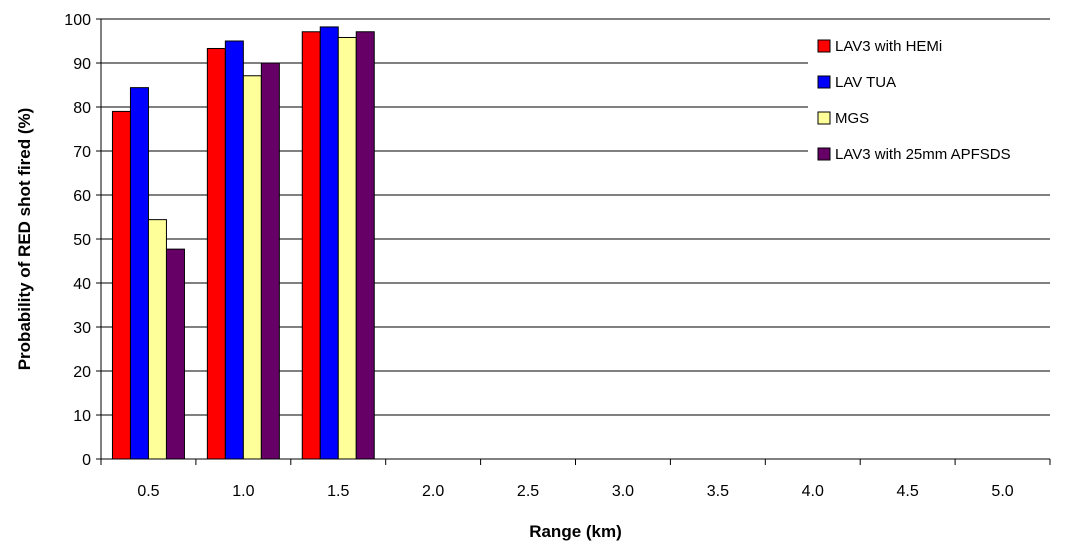 The height and width of the screenshot is (550, 1071). Describe the element at coordinates (623, 491) in the screenshot. I see `x-tick-label: 3.0` at that location.